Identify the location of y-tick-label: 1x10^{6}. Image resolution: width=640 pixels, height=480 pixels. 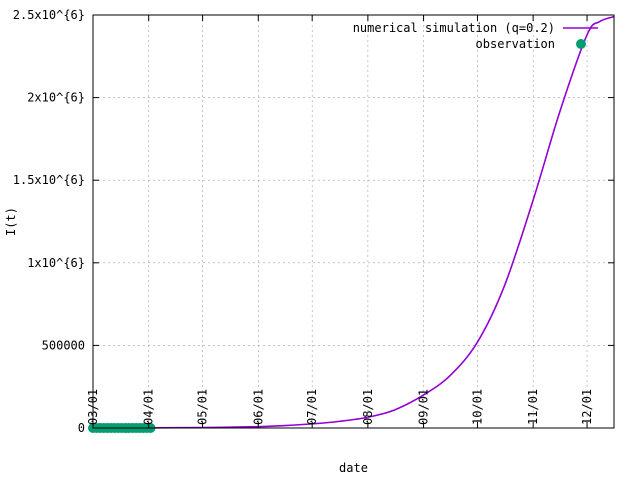
(56, 263).